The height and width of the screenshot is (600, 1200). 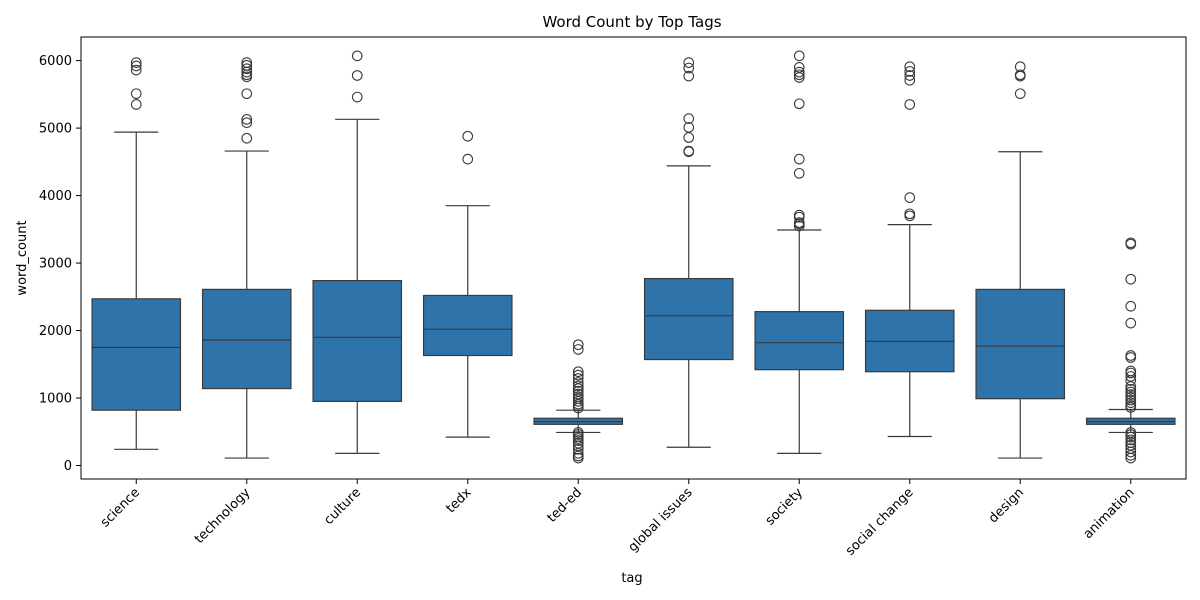 I want to click on x-tick-label: society, so click(x=785, y=507).